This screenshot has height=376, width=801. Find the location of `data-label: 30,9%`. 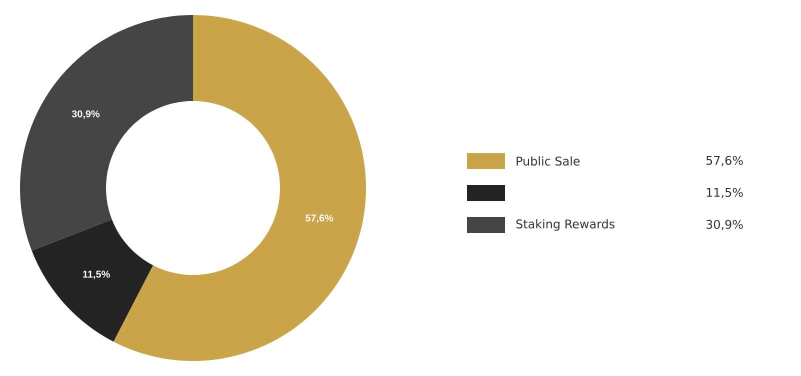

data-label: 30,9% is located at coordinates (86, 114).